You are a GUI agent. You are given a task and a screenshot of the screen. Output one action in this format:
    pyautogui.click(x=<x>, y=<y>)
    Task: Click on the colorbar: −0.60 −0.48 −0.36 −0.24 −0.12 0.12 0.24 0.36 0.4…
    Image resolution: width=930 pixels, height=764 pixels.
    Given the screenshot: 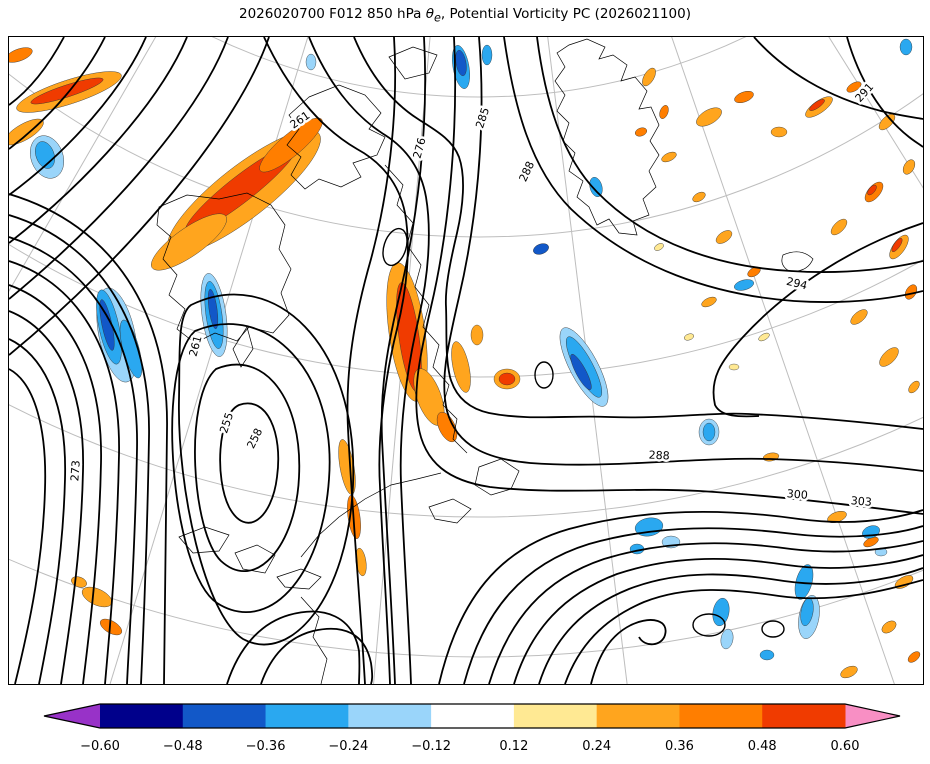 What is the action you would take?
    pyautogui.click(x=472, y=728)
    